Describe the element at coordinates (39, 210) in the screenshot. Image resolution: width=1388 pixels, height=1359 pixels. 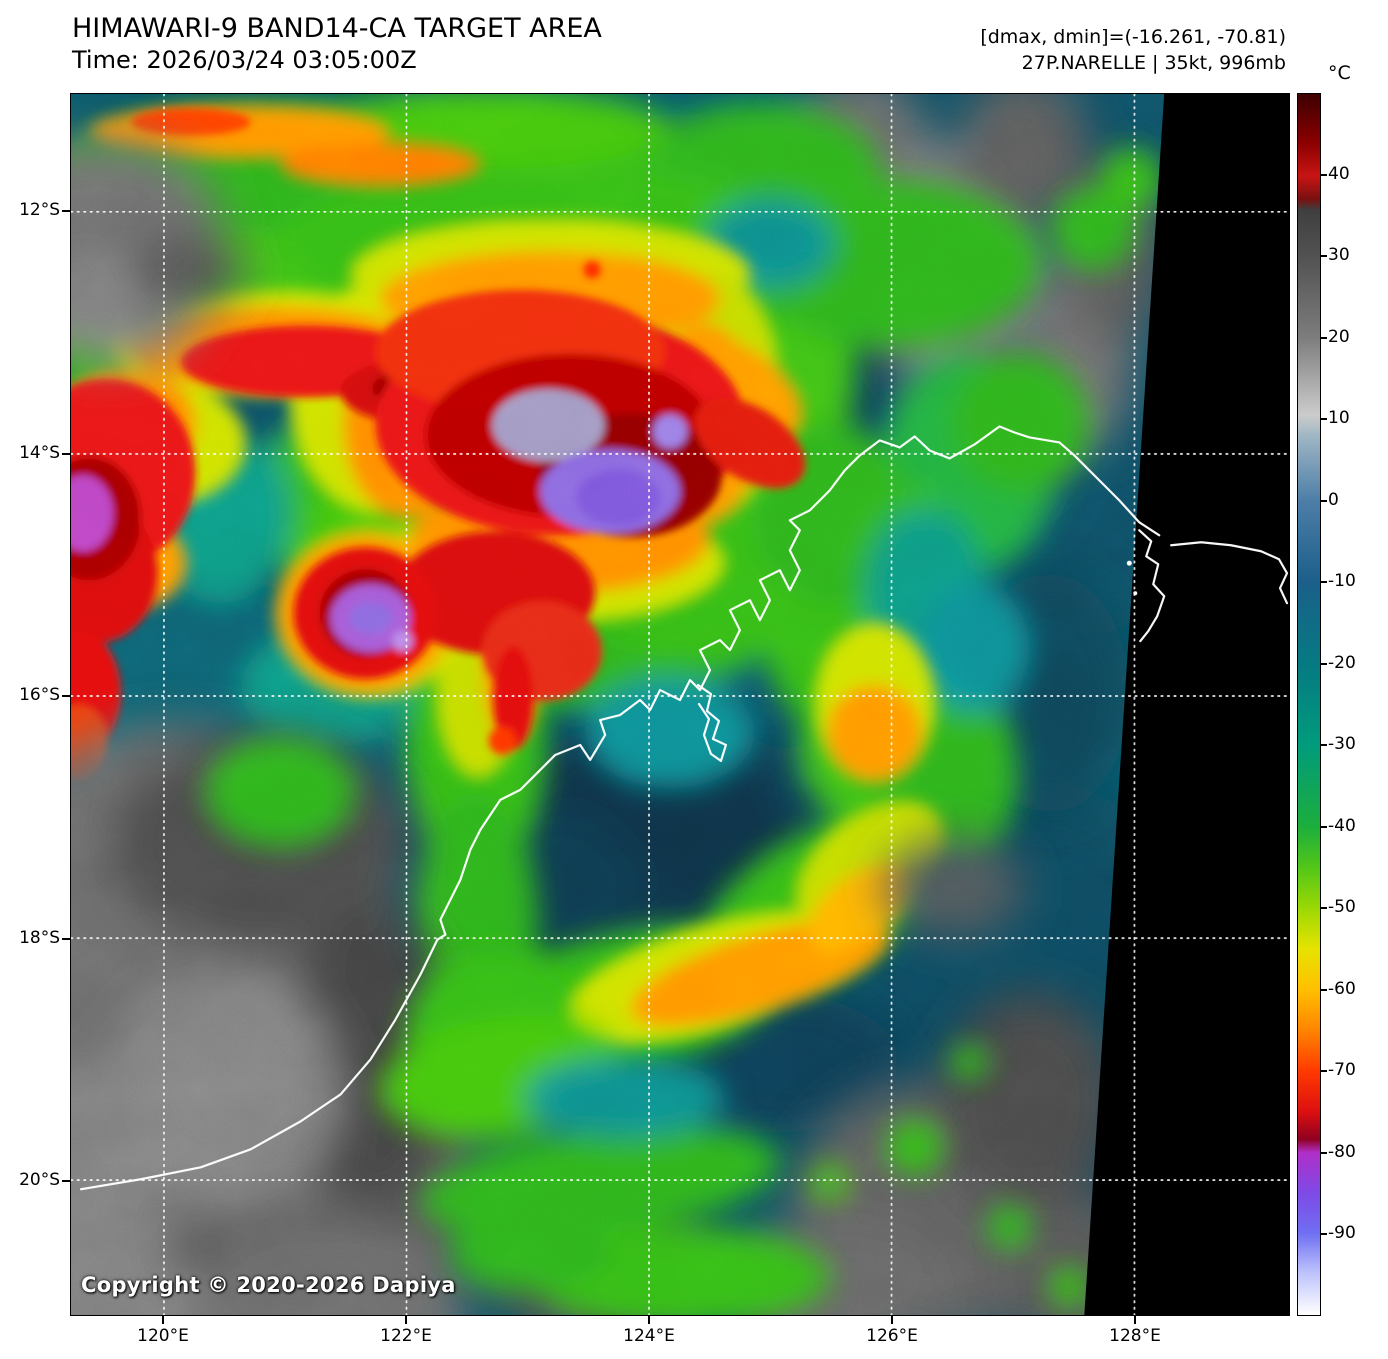
I see `lat-tick-label: 12°S` at that location.